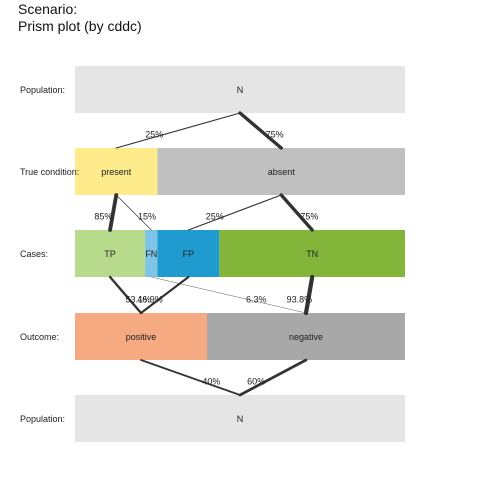 Image resolution: width=480 pixels, height=485 pixels. What do you see at coordinates (147, 217) in the screenshot?
I see `link-label-3: 15%` at bounding box center [147, 217].